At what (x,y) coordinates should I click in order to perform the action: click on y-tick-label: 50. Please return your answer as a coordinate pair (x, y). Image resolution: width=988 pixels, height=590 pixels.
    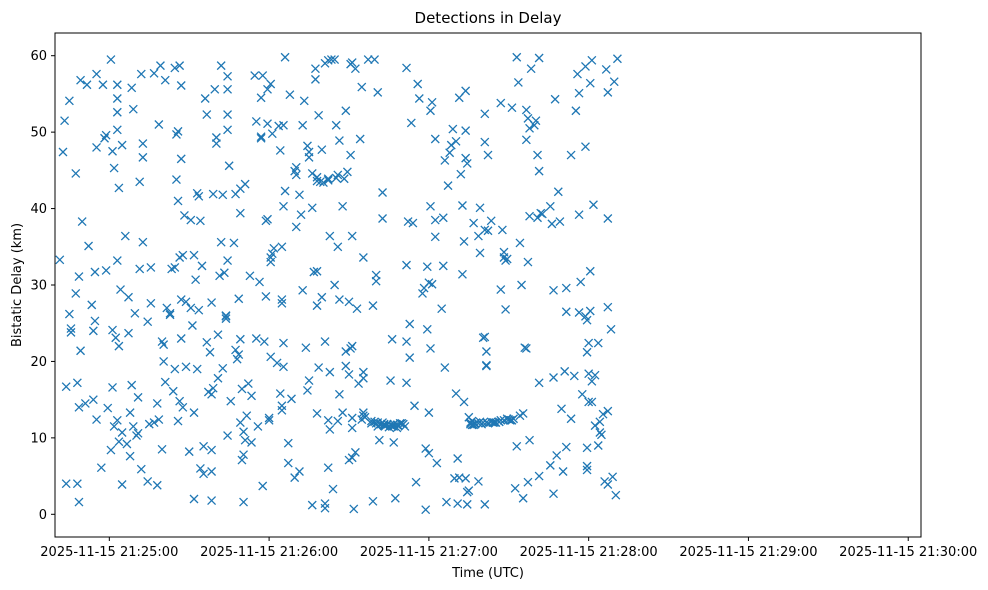
    Looking at the image, I should click on (38, 133).